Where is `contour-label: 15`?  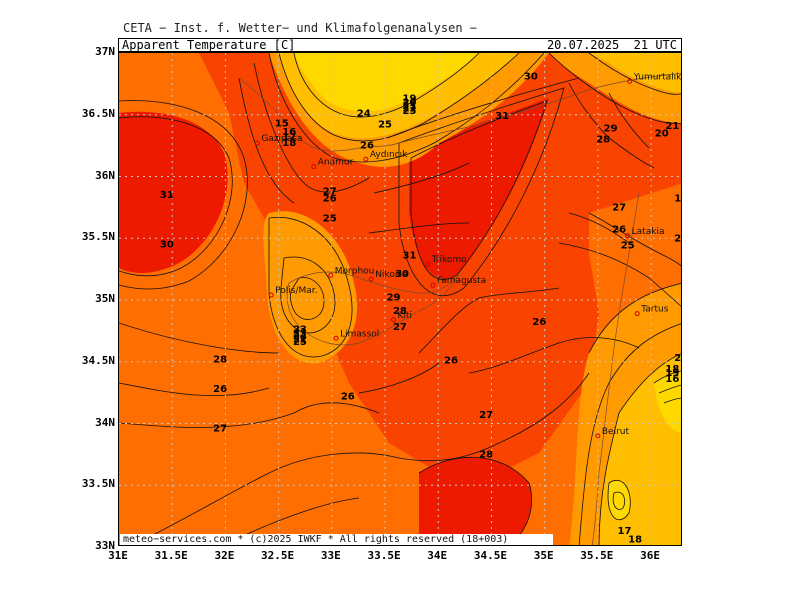 contour-label: 15 is located at coordinates (282, 123).